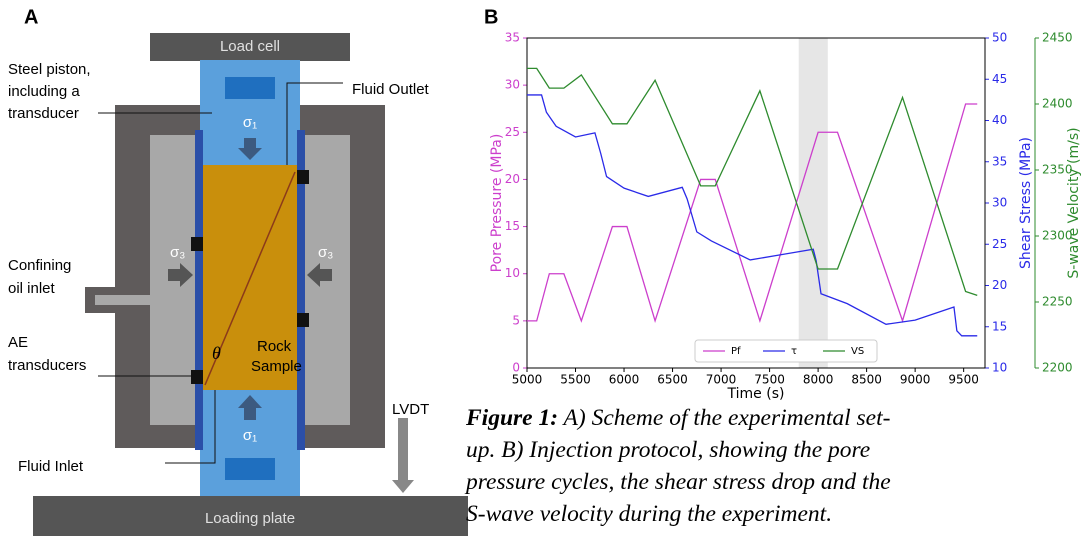 This screenshot has width=1083, height=536. Describe the element at coordinates (39, 265) in the screenshot. I see `label: Confining` at that location.